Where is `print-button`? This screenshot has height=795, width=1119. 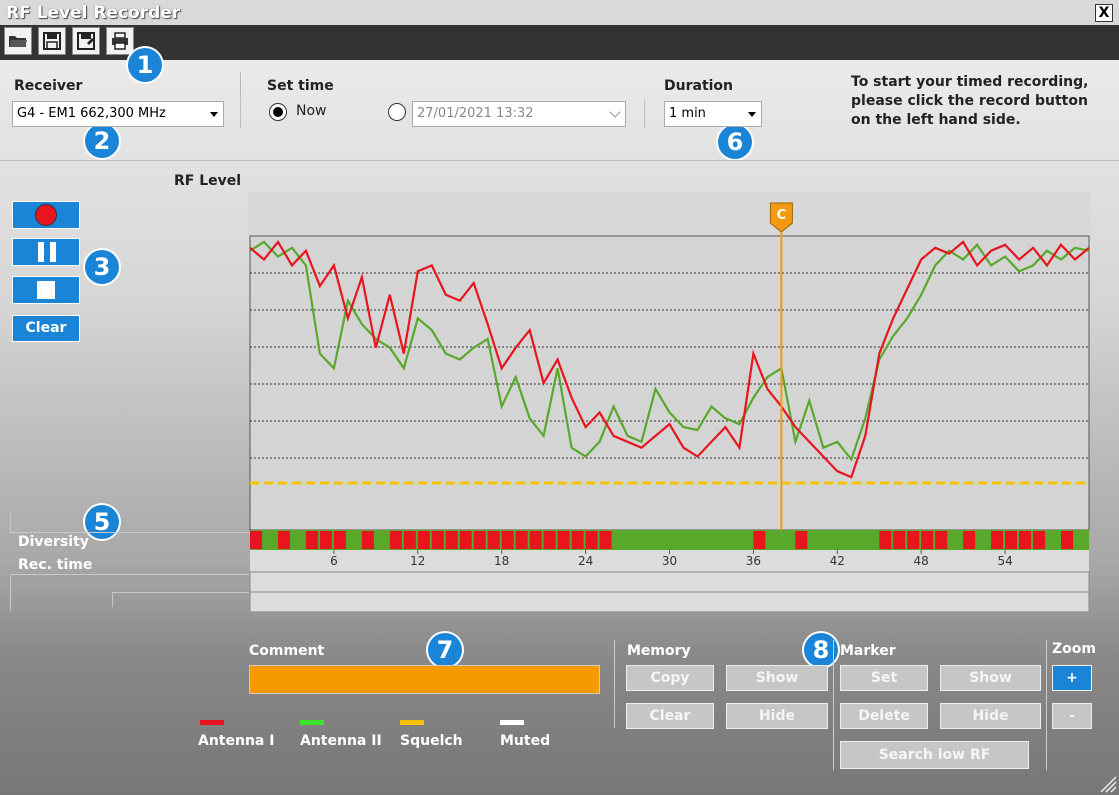 print-button is located at coordinates (120, 41).